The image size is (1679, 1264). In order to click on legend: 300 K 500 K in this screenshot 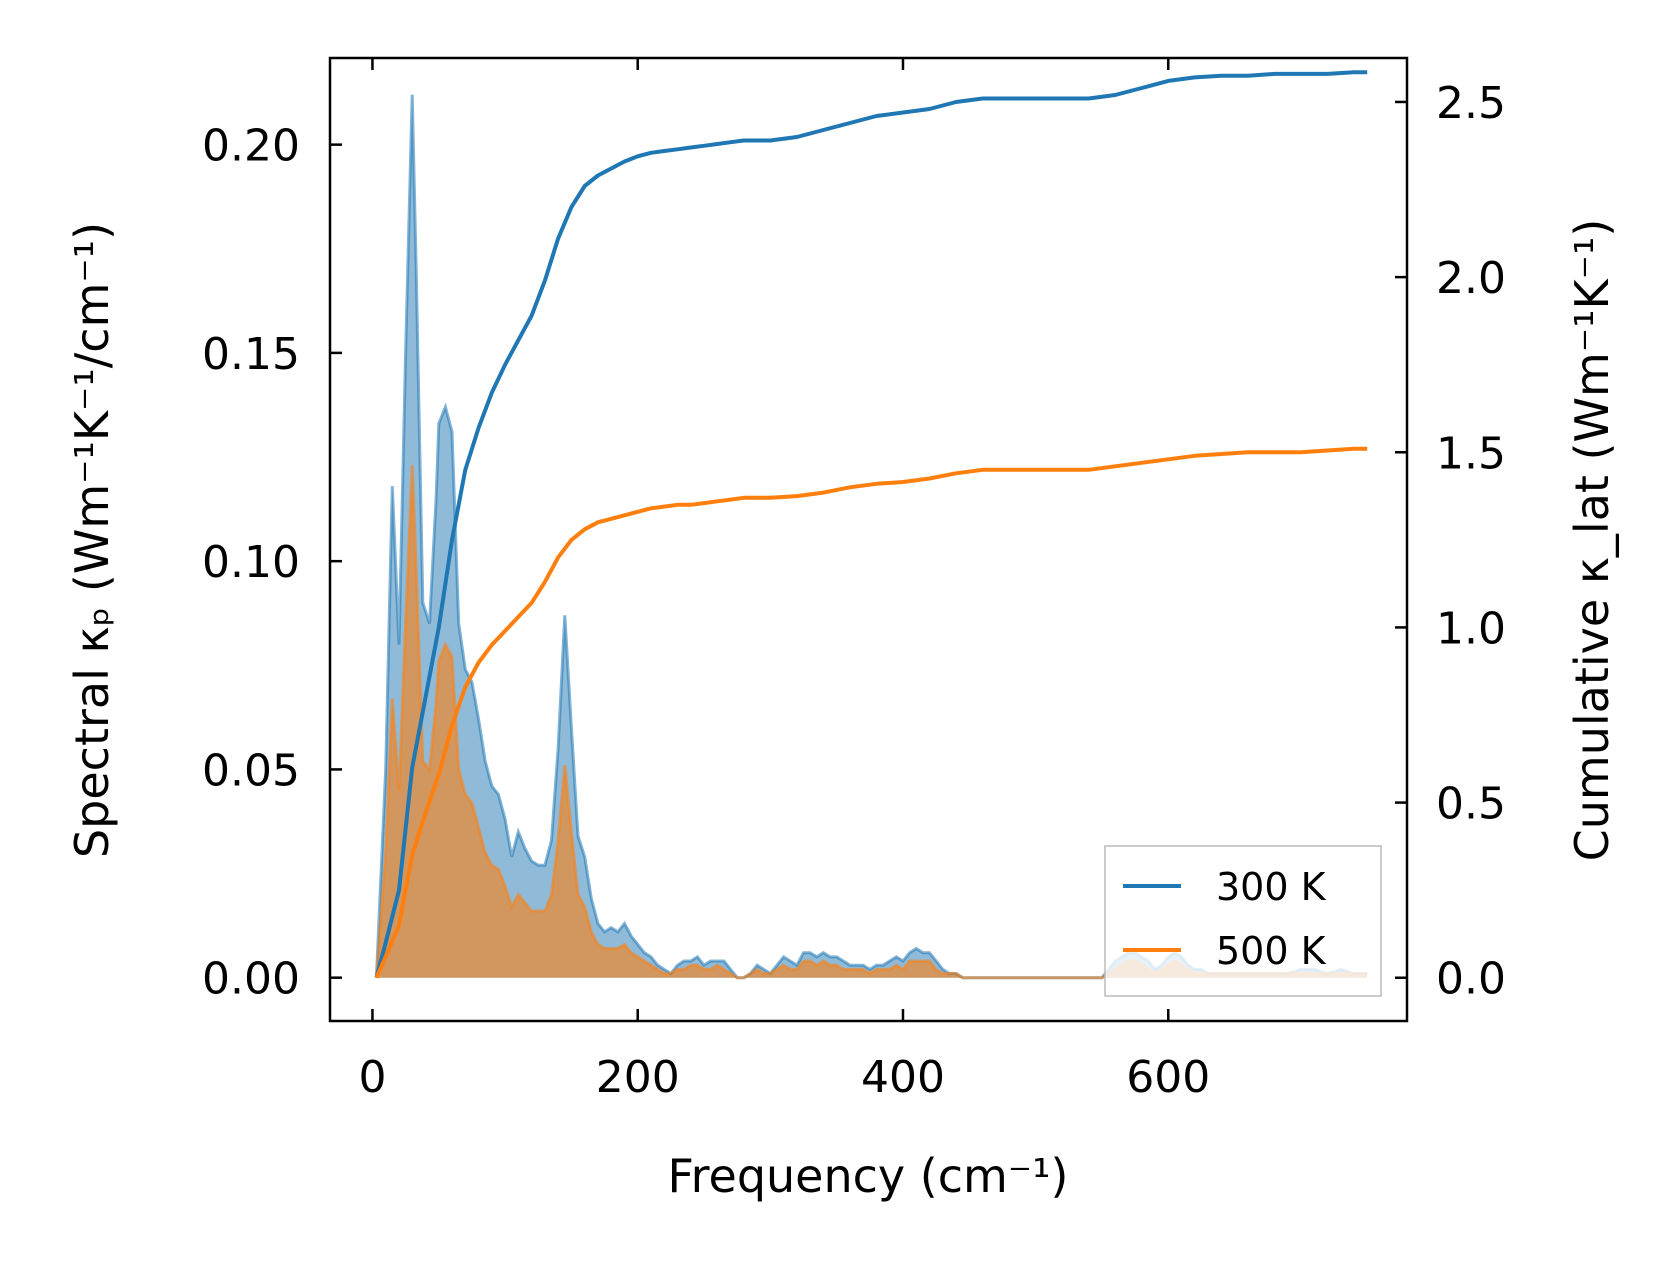, I will do `click(1243, 921)`.